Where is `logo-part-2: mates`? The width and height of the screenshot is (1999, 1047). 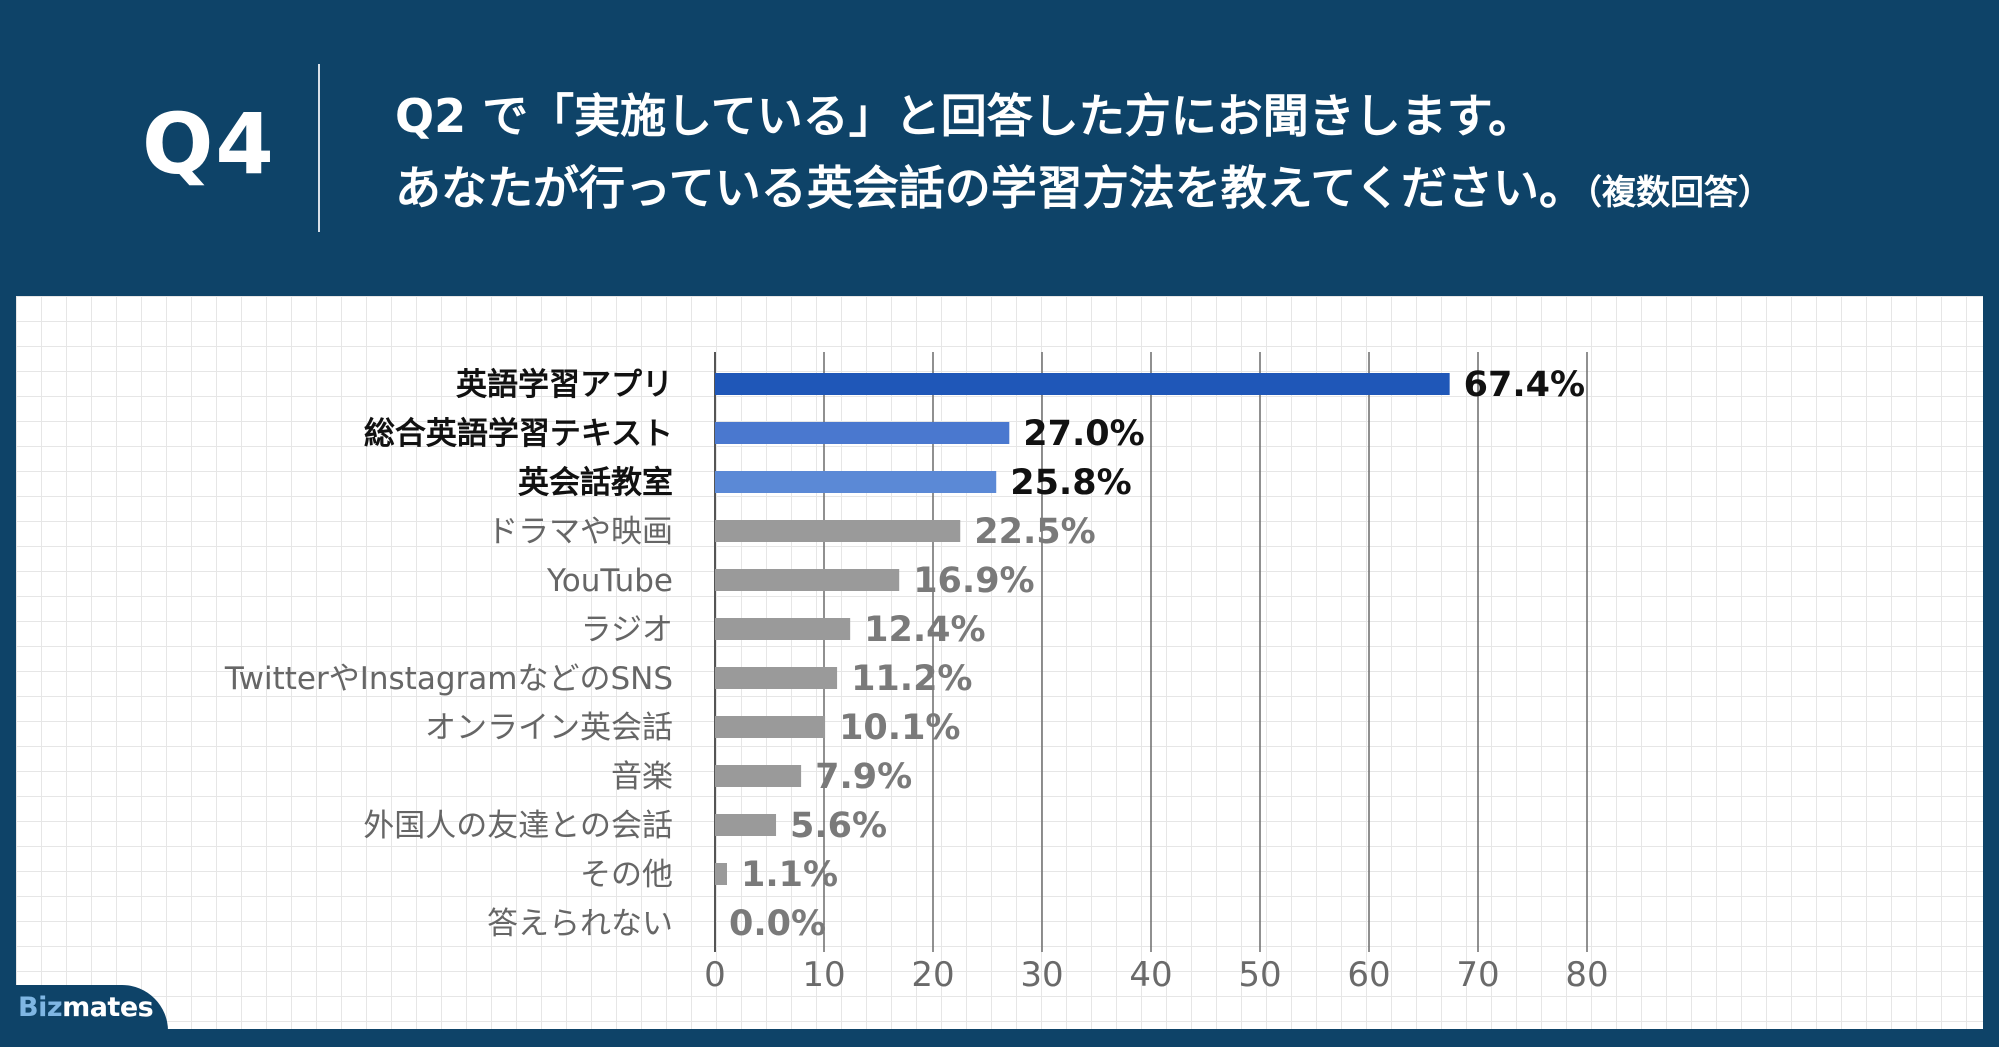
logo-part-2: mates is located at coordinates (108, 1007).